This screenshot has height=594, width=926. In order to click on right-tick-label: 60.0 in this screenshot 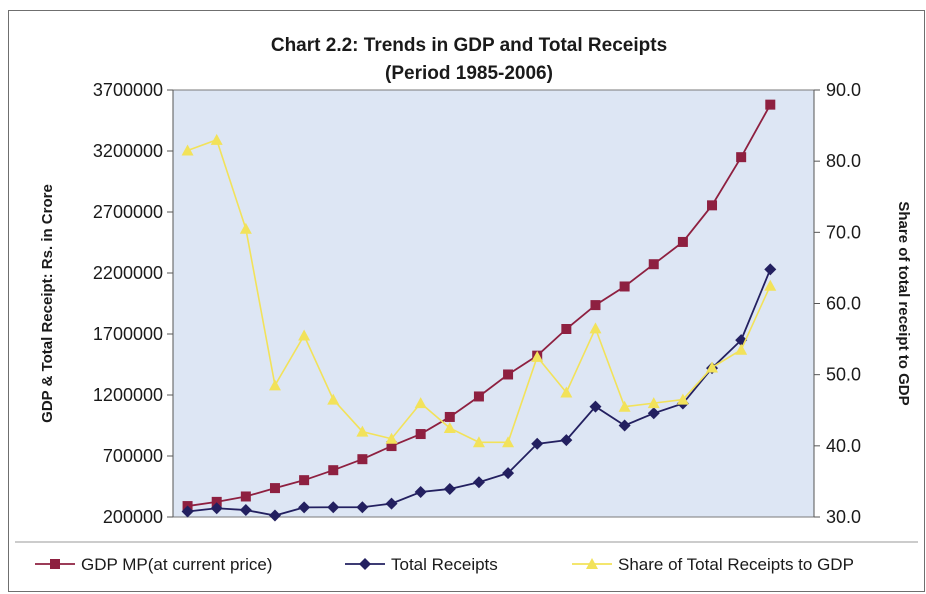, I will do `click(843, 304)`.